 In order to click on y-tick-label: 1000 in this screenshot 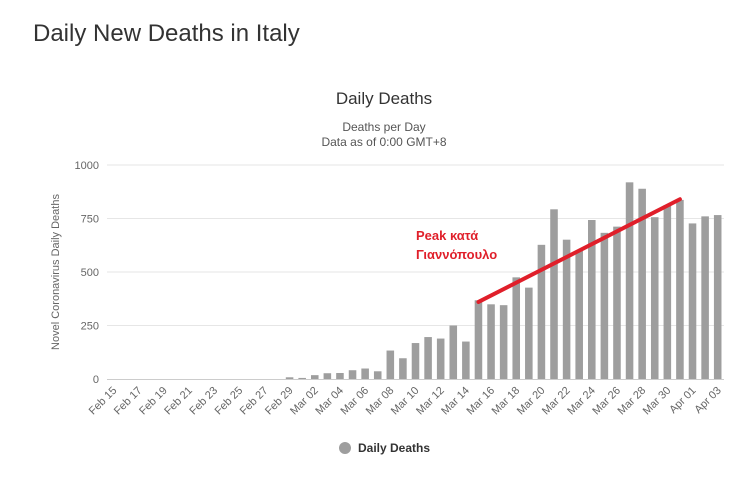, I will do `click(87, 166)`.